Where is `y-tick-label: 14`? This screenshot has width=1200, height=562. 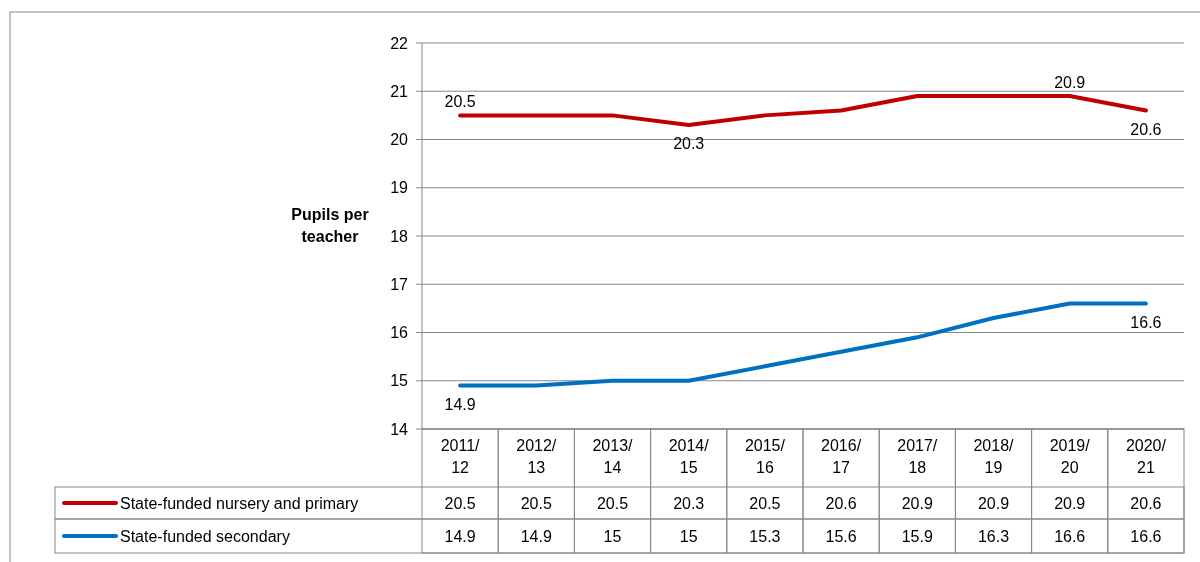 y-tick-label: 14 is located at coordinates (399, 429).